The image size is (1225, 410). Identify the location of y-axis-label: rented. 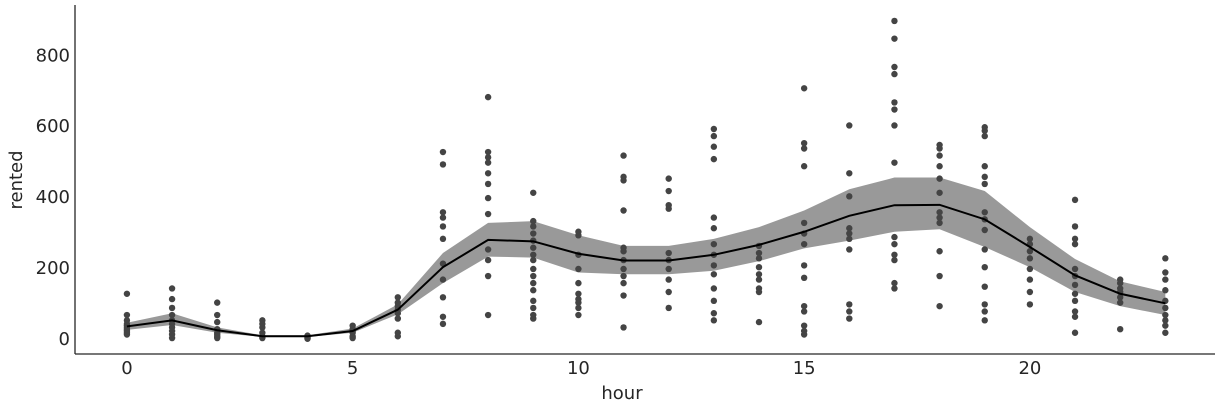
(16, 179).